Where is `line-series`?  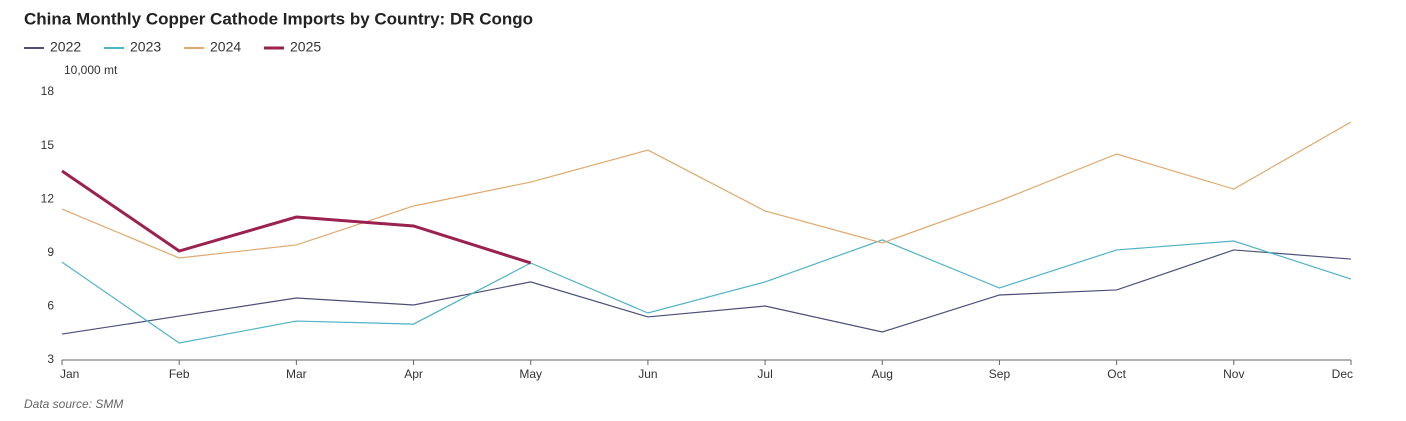
line-series is located at coordinates (296, 217).